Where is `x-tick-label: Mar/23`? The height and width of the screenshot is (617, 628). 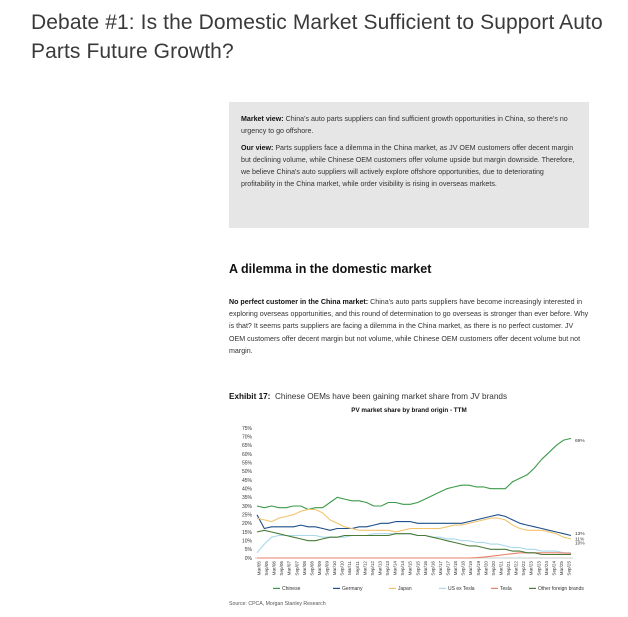 x-tick-label: Mar/23 is located at coordinates (531, 568).